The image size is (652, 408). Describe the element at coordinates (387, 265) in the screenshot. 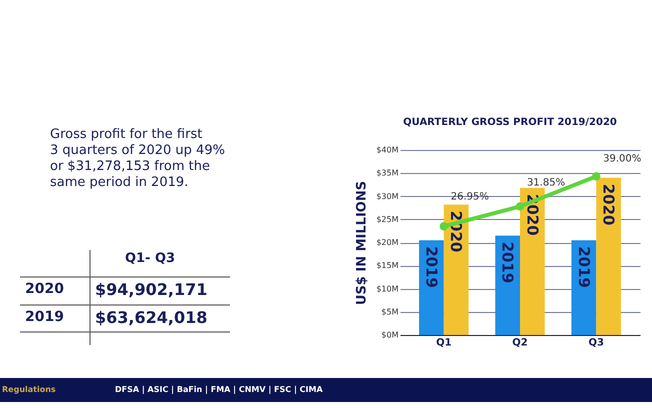

I see `y-tick-label: $15M` at that location.